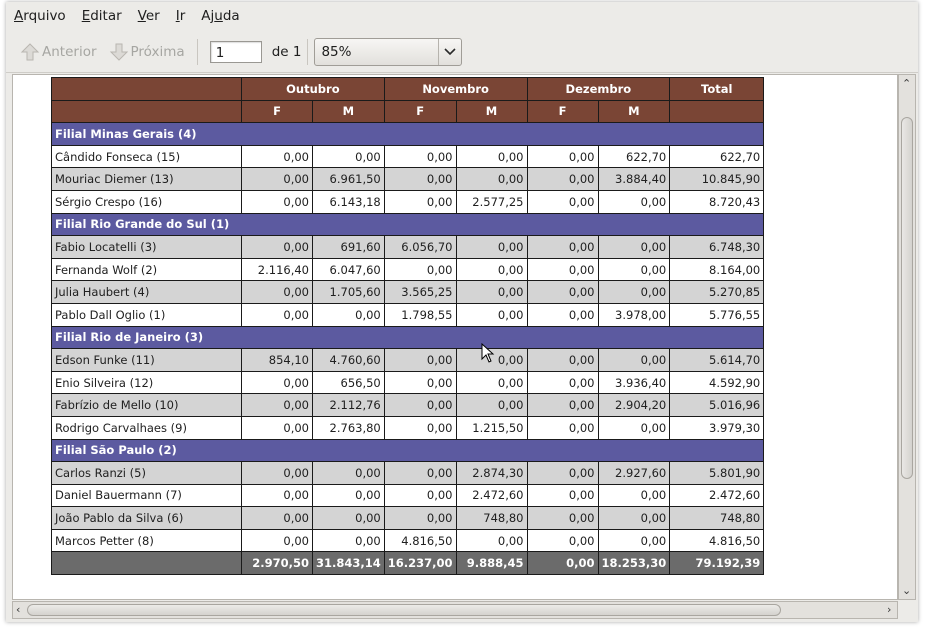 This screenshot has height=630, width=925. Describe the element at coordinates (146, 201) in the screenshot. I see `seller-name: Sérgio Crespo (16)` at that location.